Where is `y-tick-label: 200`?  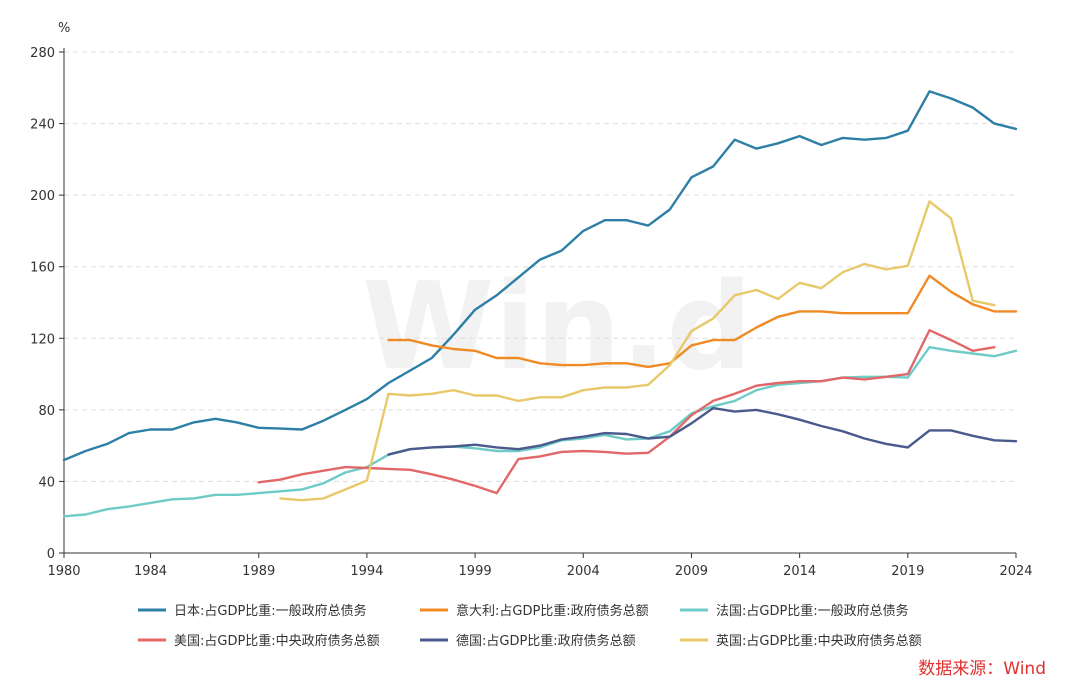 y-tick-label: 200 is located at coordinates (42, 196).